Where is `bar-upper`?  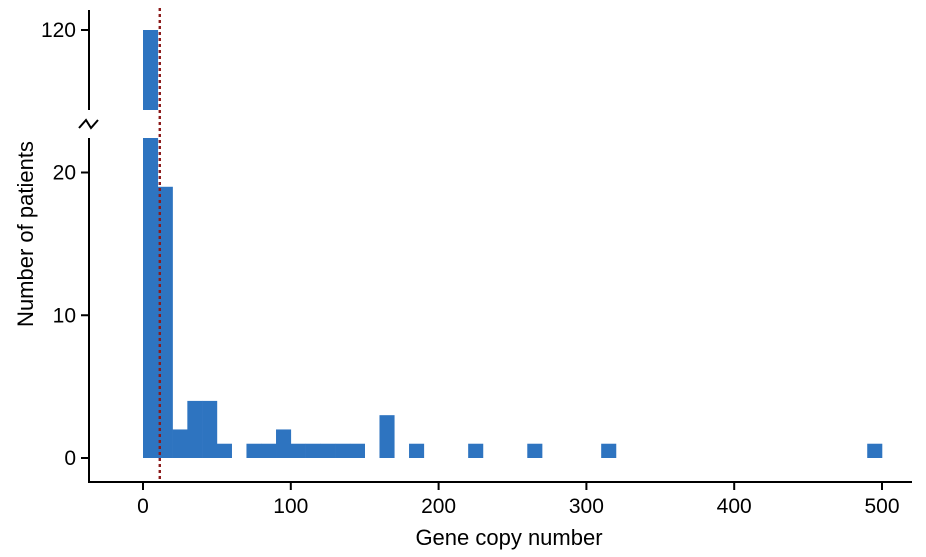 bar-upper is located at coordinates (151, 70).